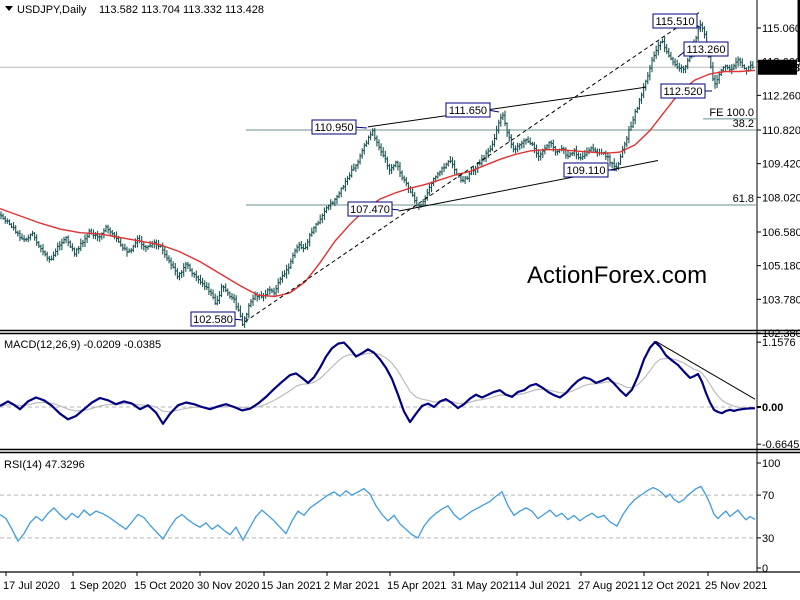  I want to click on rsi-axis-label: 0, so click(765, 569).